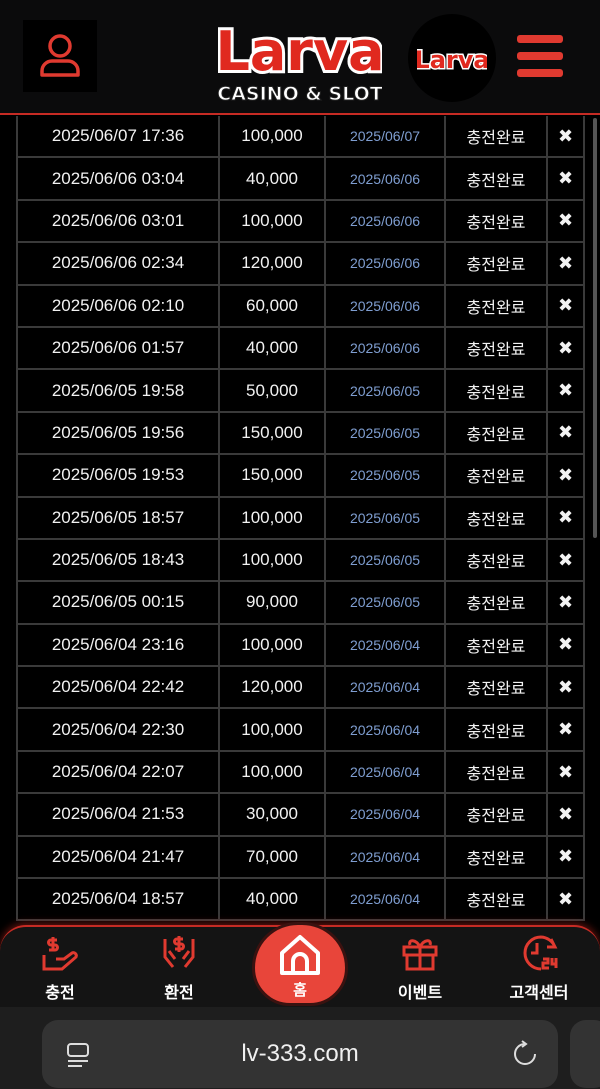  What do you see at coordinates (271, 178) in the screenshot?
I see `amount: 40,000` at bounding box center [271, 178].